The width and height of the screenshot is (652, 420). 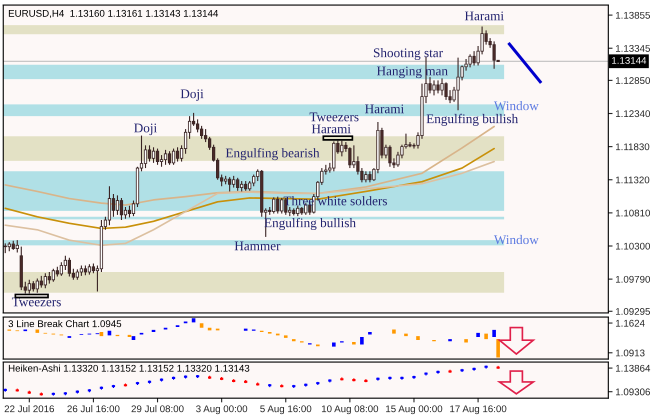 I want to click on chart-title: 3 Line Break Chart 1.0945, so click(x=65, y=324).